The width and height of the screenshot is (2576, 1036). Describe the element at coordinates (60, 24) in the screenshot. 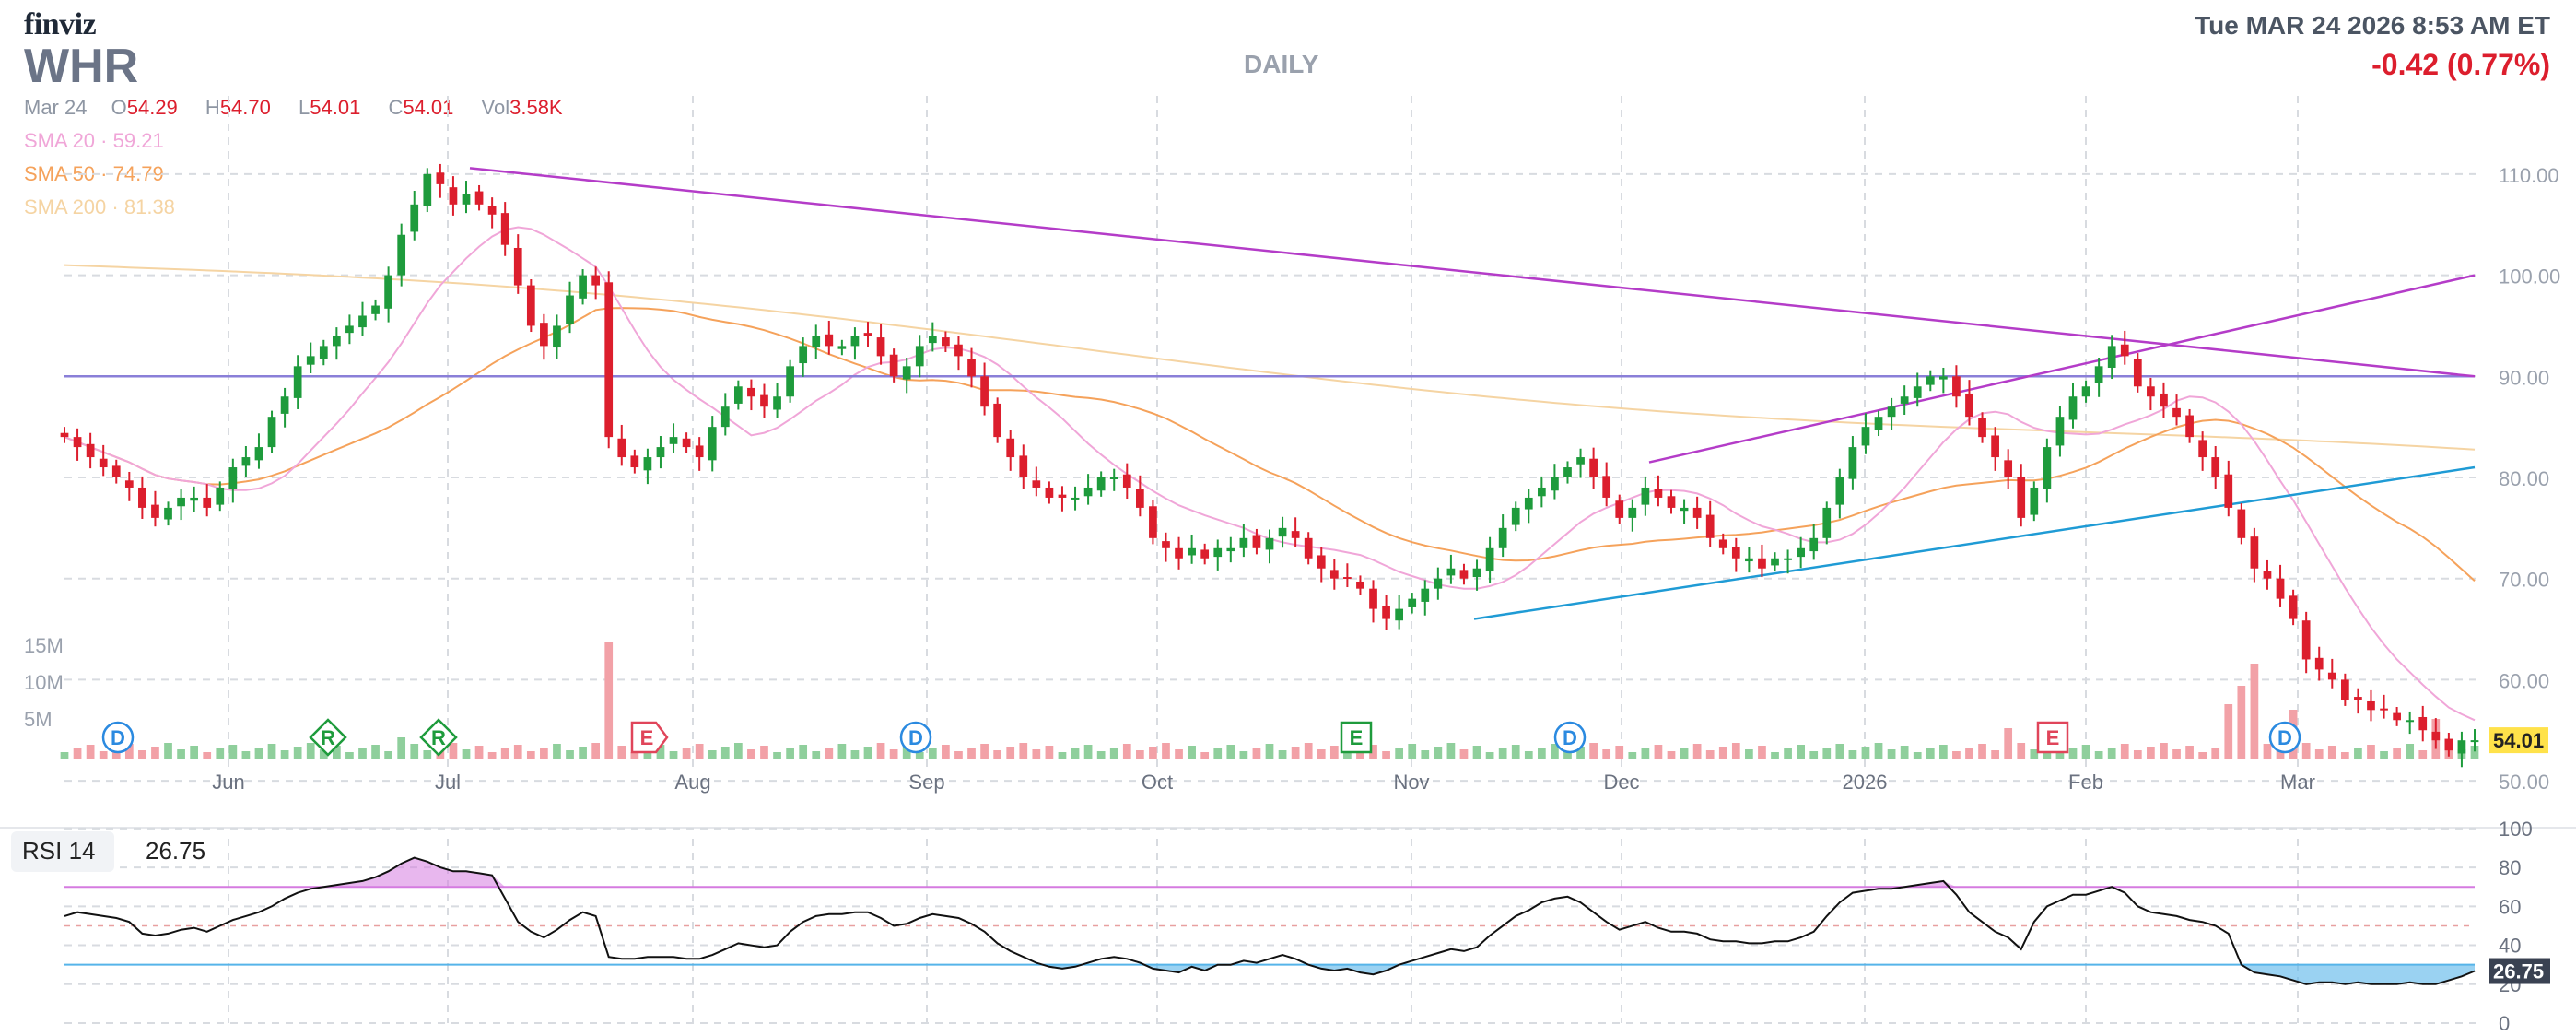

I see `finviz-logo: finviz` at that location.